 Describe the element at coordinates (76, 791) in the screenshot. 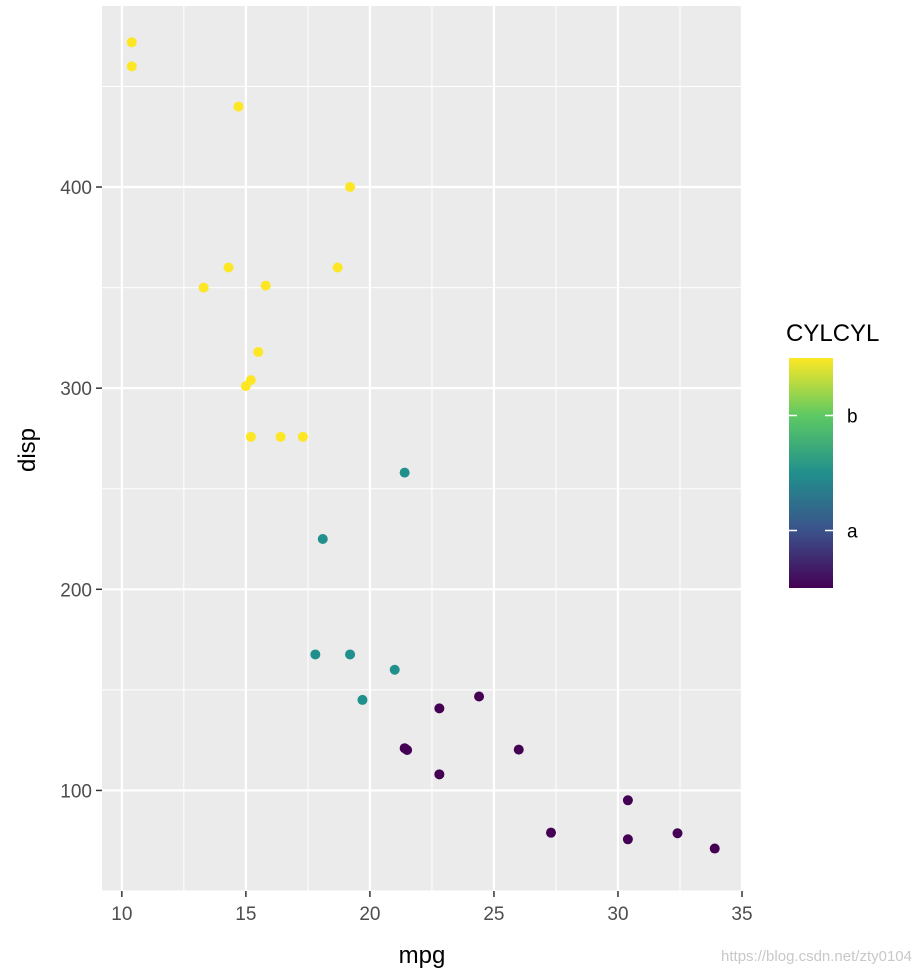

I see `y-tick-label: 100` at that location.